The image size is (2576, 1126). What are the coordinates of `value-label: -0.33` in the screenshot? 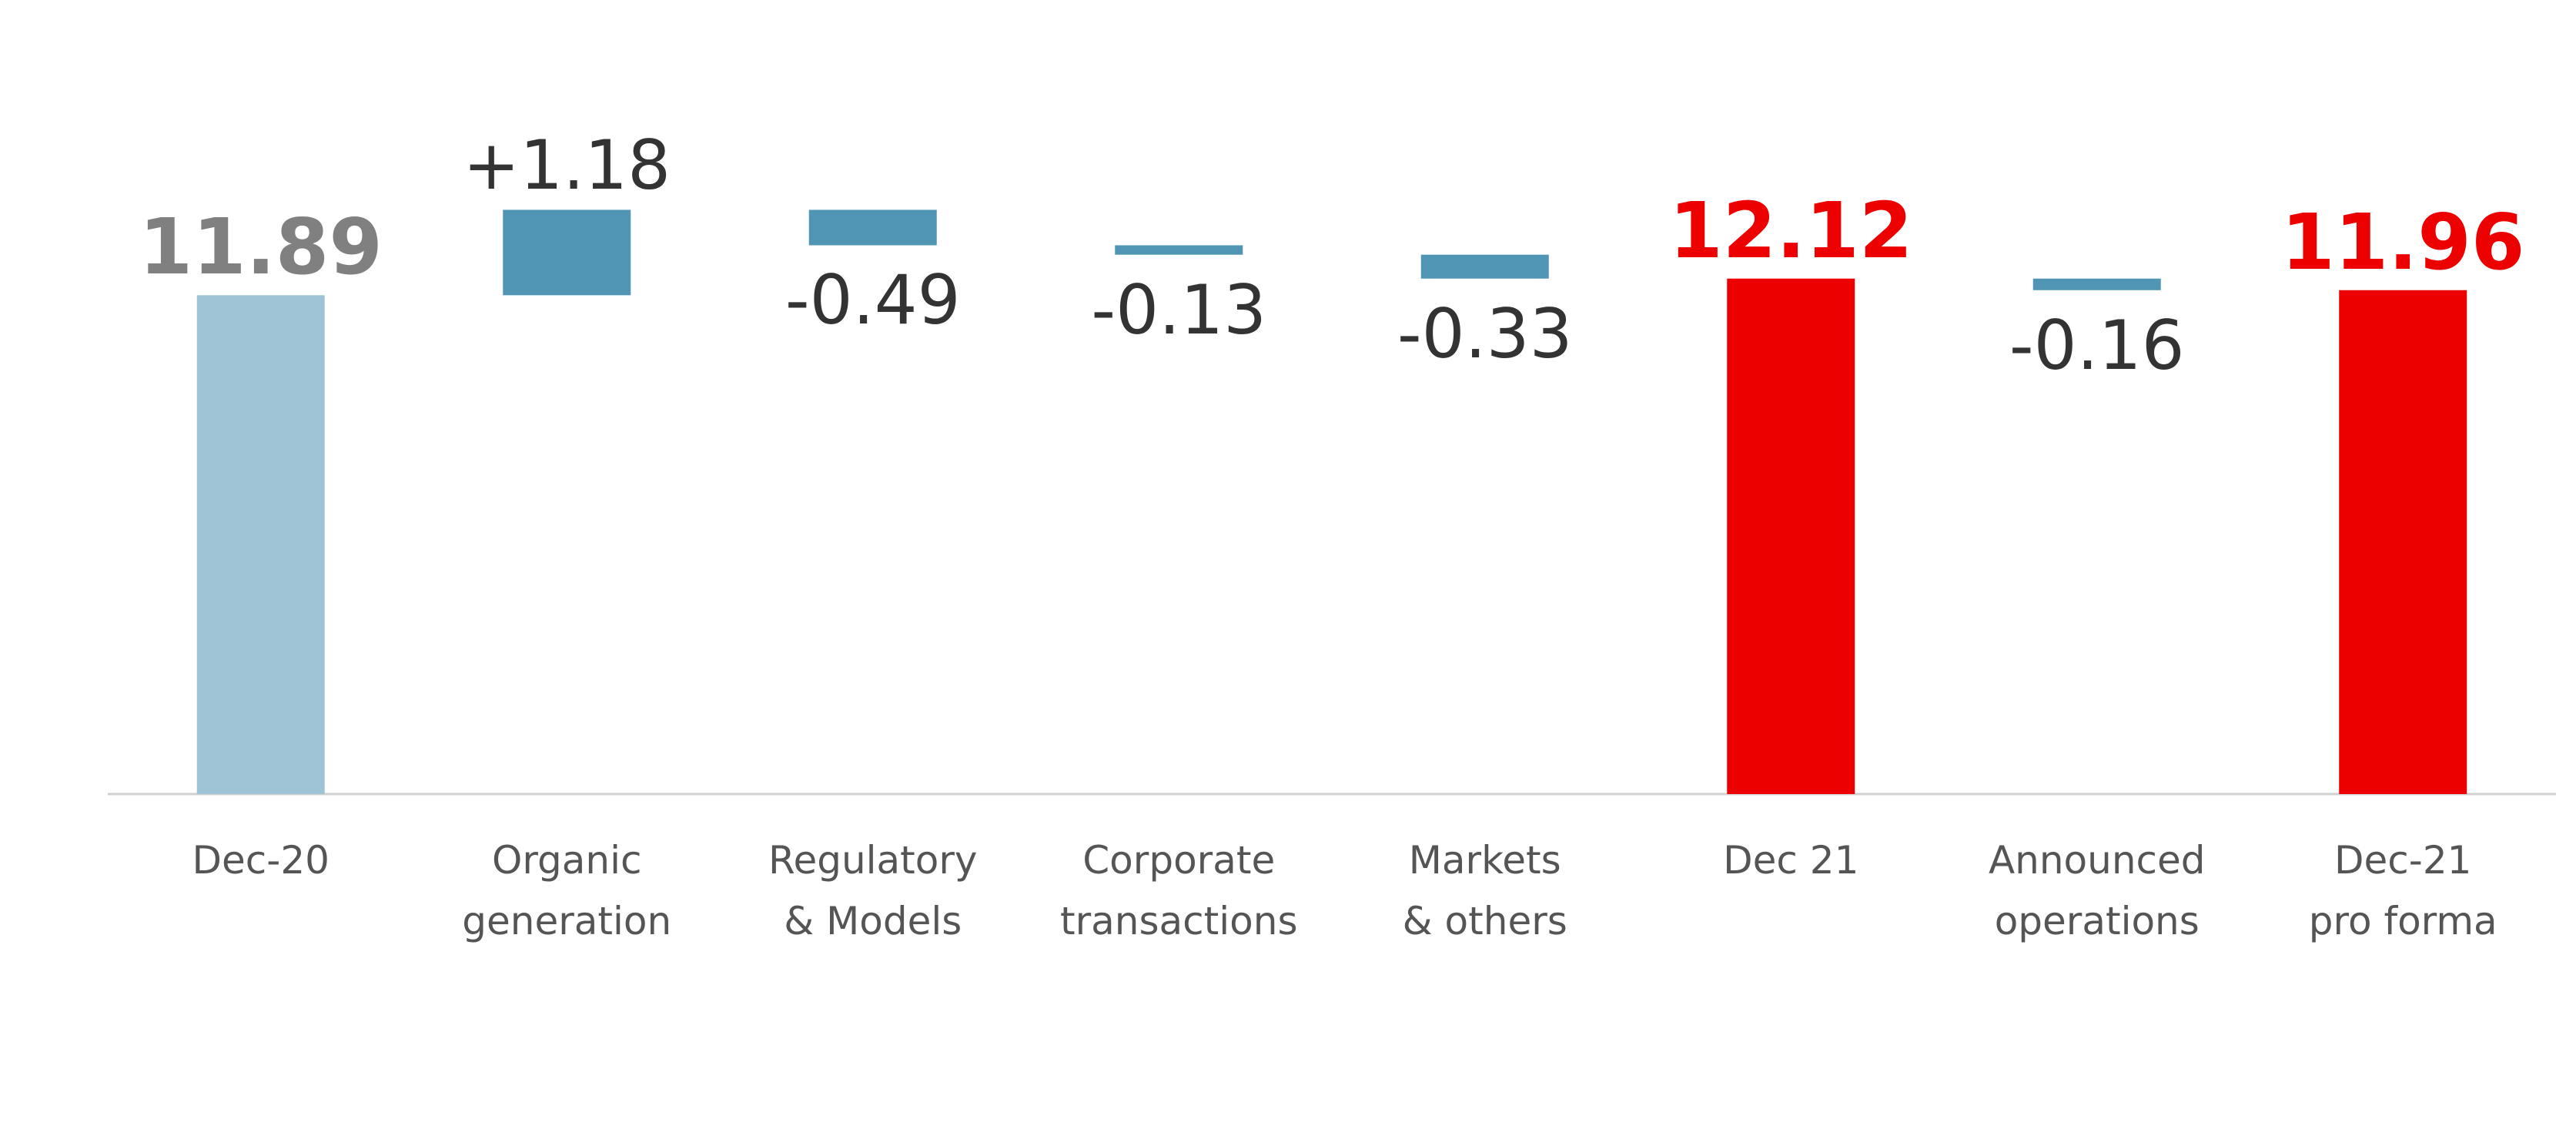 It's located at (1485, 333).